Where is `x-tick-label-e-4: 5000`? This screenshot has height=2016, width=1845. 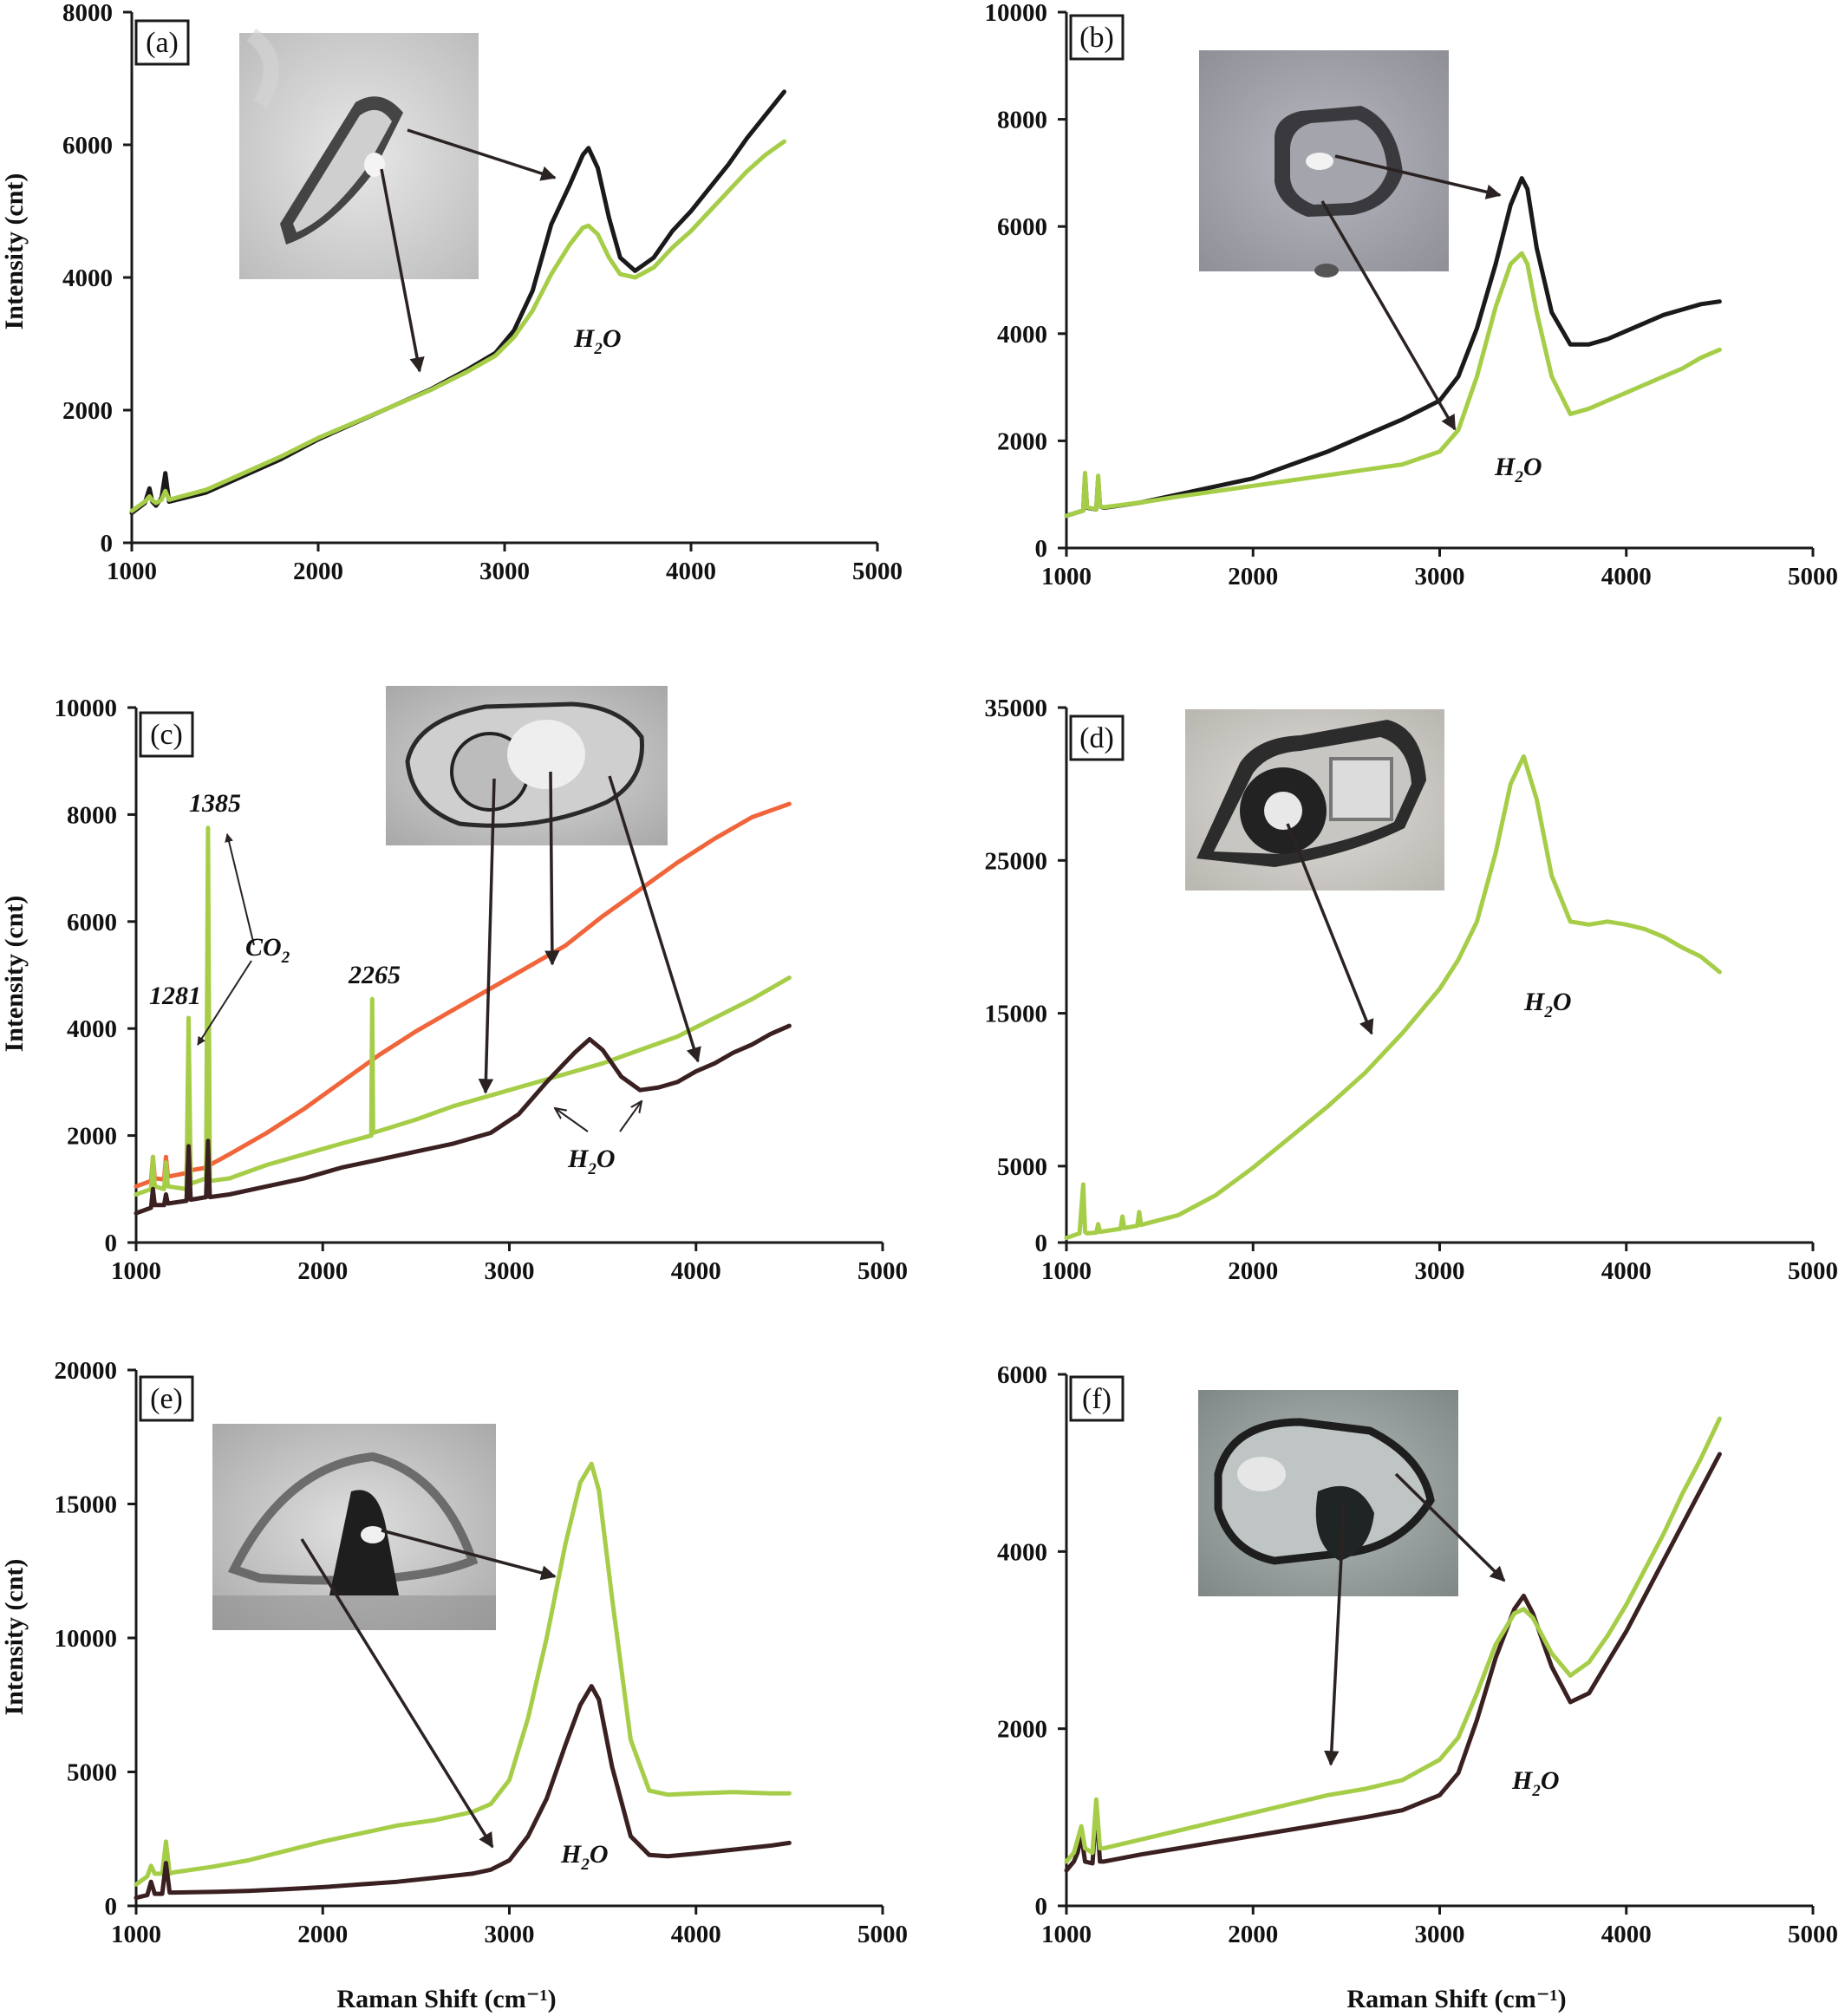 x-tick-label-e-4: 5000 is located at coordinates (882, 1934).